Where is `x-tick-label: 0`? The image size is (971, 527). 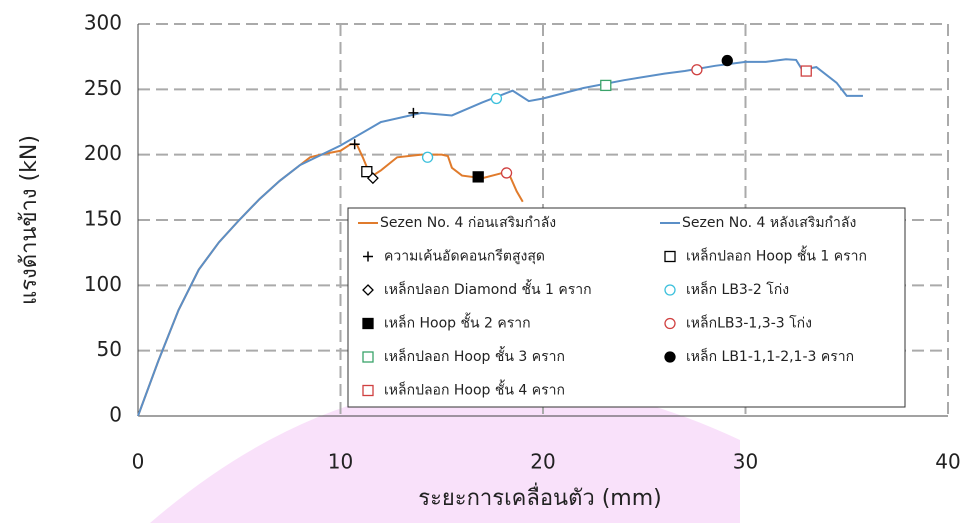
x-tick-label: 0 is located at coordinates (138, 462).